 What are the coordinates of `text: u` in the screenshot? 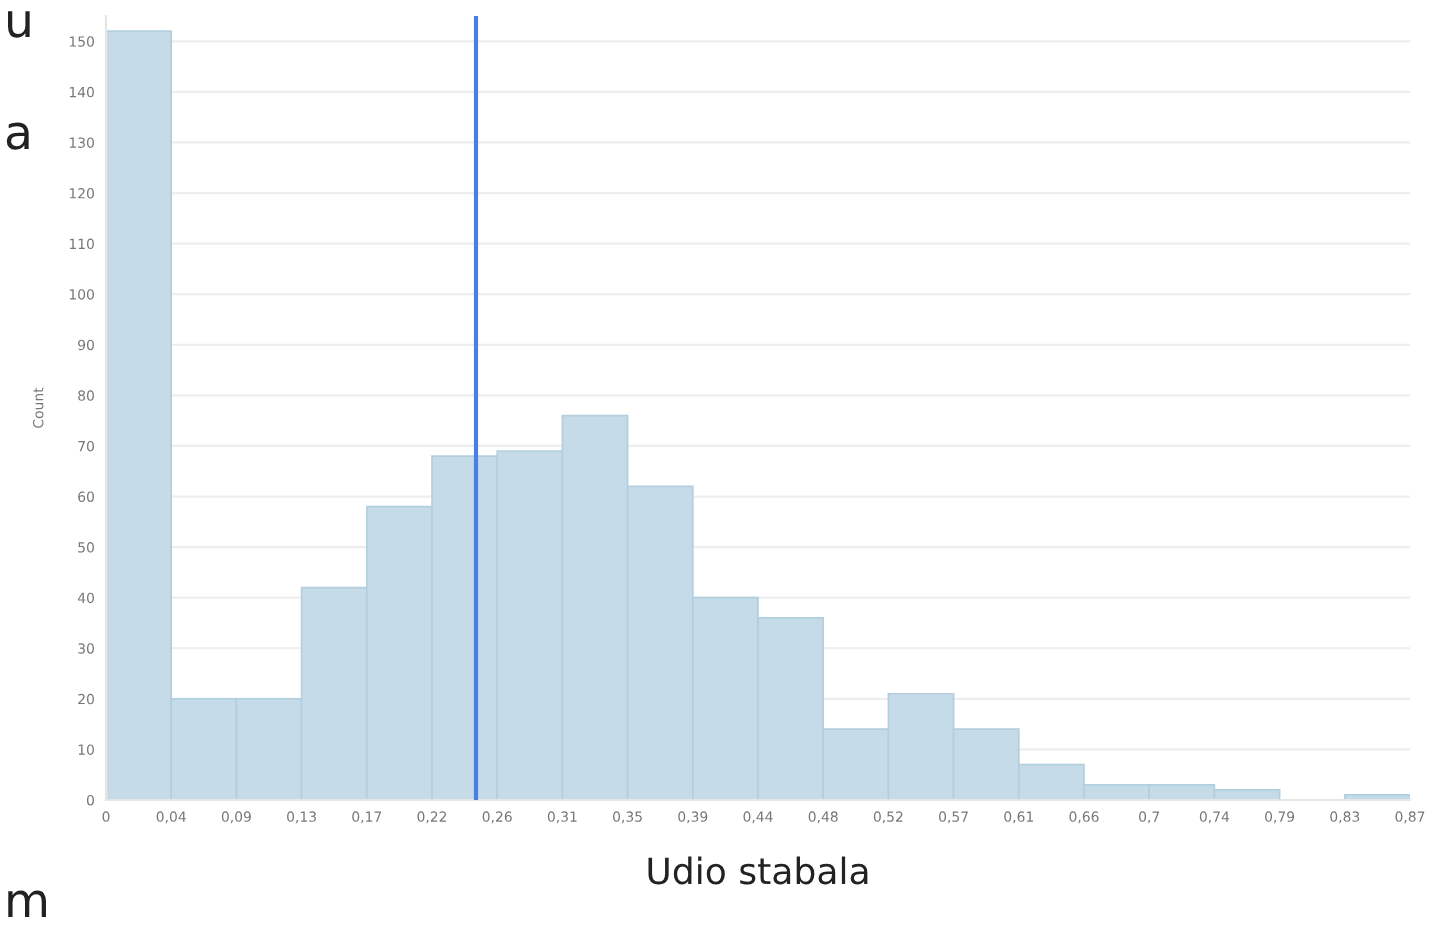 It's located at (19, 24).